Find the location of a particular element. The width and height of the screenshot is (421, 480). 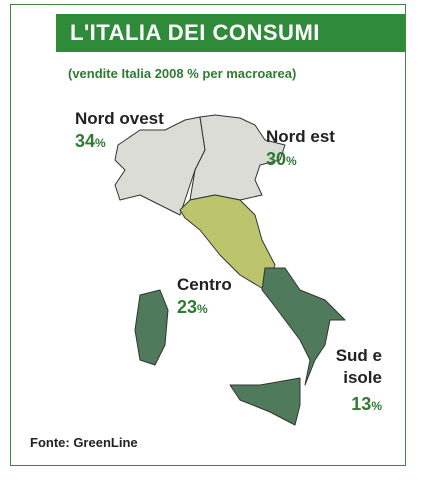

region-sicilia is located at coordinates (265, 401).